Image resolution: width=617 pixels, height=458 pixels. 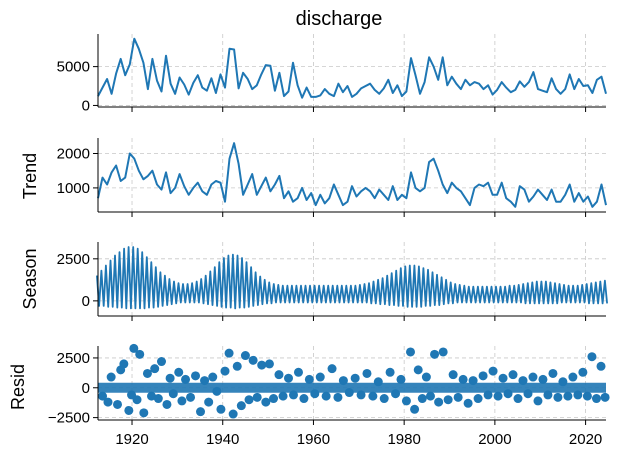 I want to click on x-tick-label: 2000, so click(x=494, y=439).